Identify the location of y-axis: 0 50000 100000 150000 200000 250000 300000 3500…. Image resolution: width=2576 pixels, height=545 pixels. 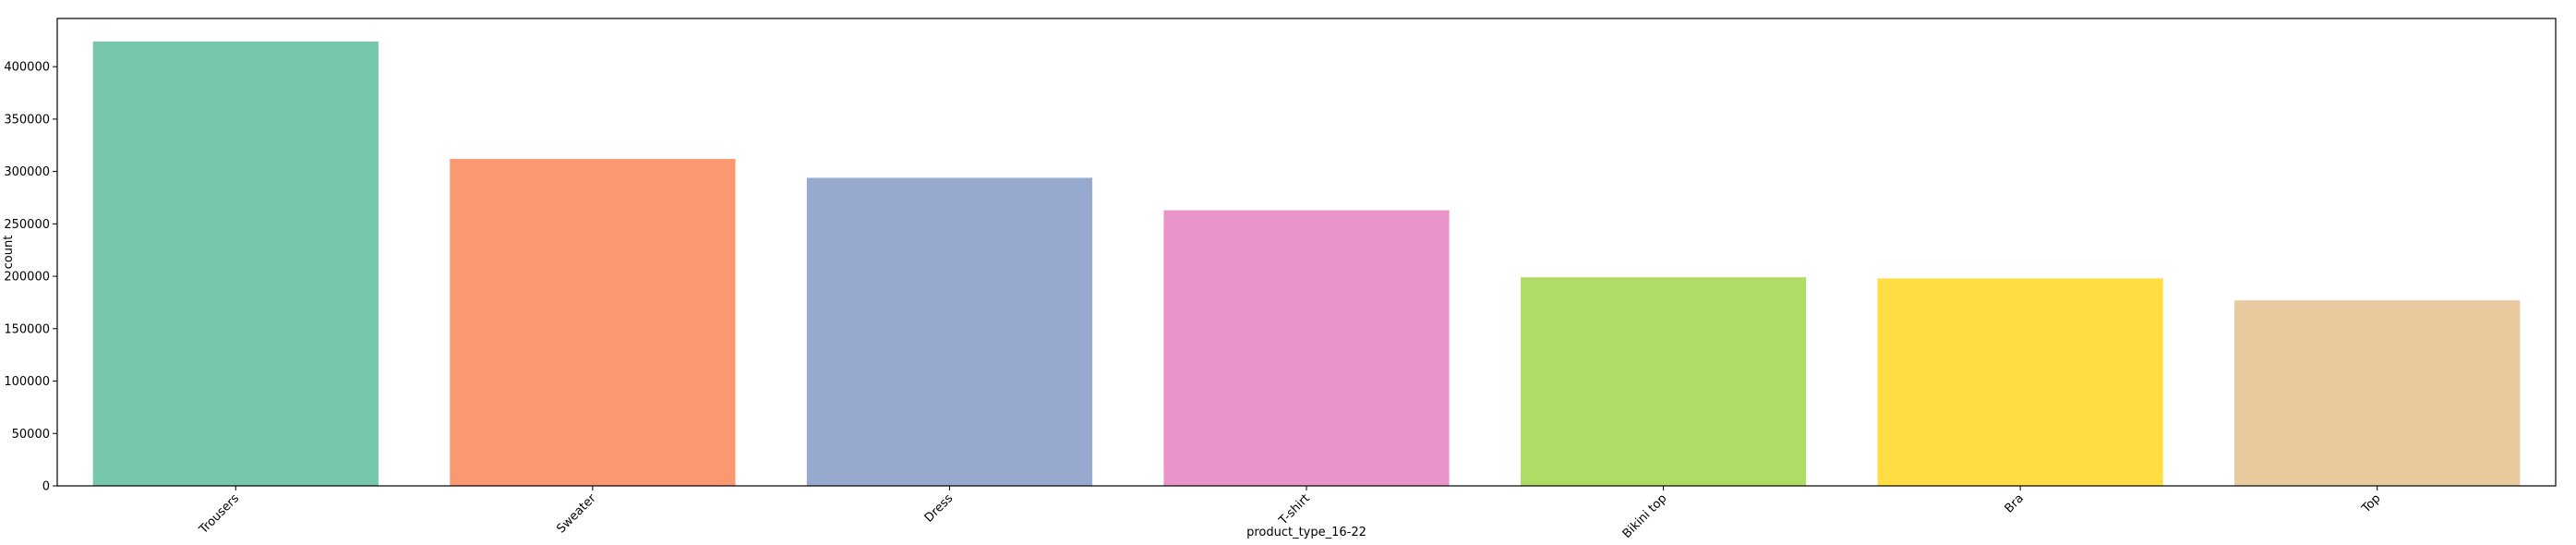
(30, 277).